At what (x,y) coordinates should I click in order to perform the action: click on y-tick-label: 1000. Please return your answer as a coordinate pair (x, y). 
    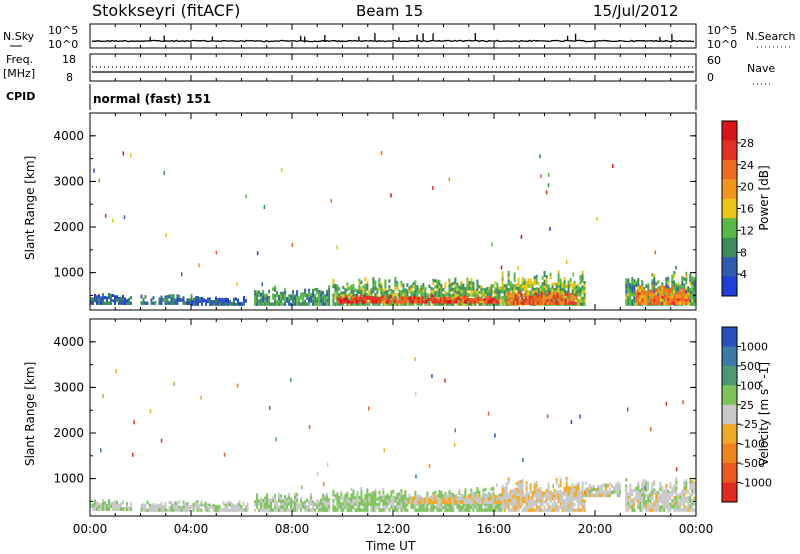
    Looking at the image, I should click on (68, 273).